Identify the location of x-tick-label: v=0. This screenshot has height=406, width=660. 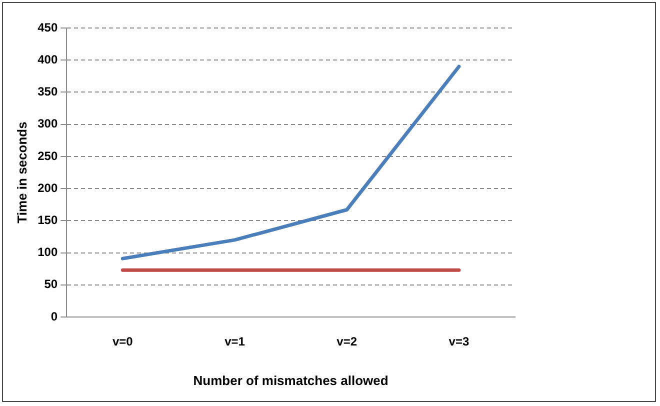
(123, 341).